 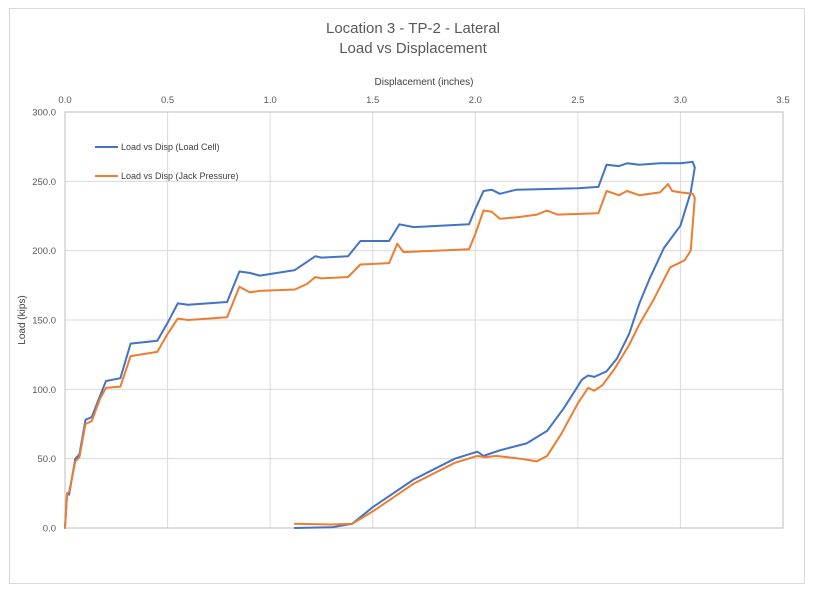 I want to click on x-tick-label: 3.0, so click(x=680, y=100).